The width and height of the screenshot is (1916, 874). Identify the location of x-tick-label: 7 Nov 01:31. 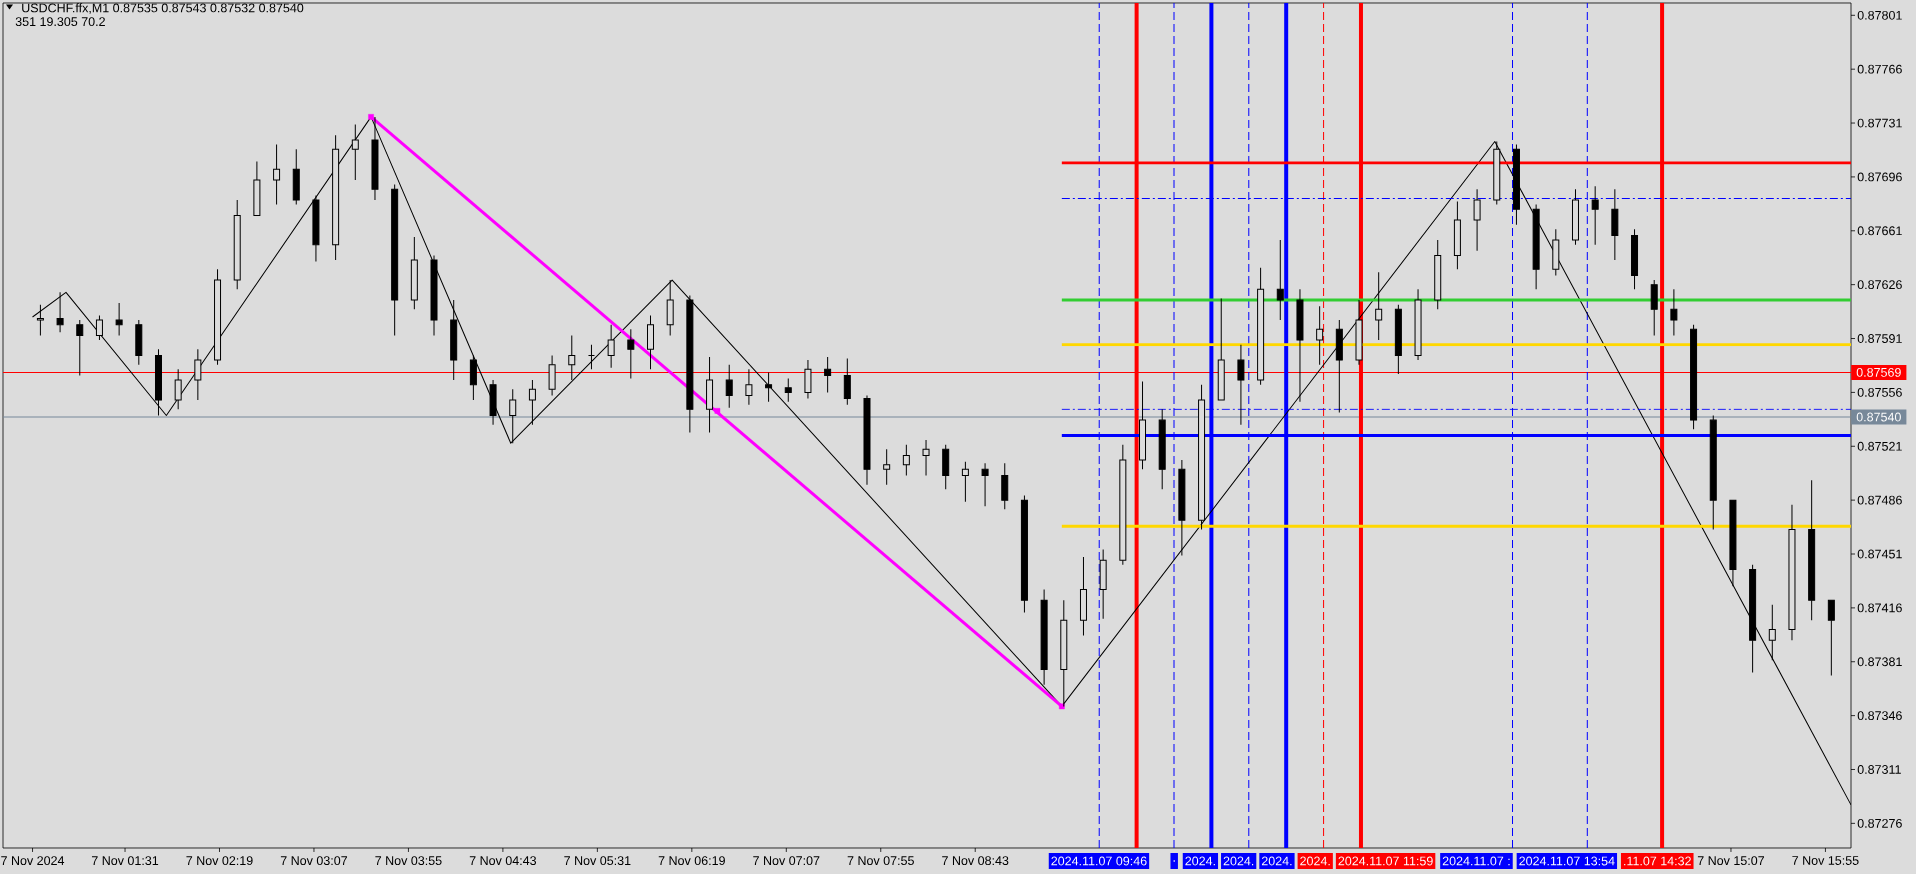
(125, 861).